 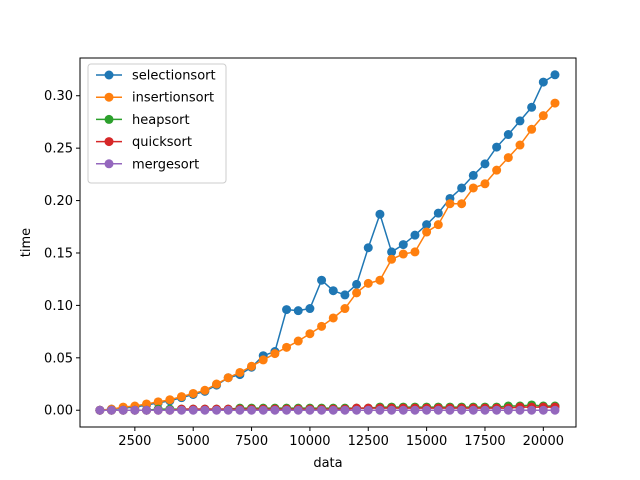 What do you see at coordinates (58, 306) in the screenshot?
I see `y-tick-label: 0.10` at bounding box center [58, 306].